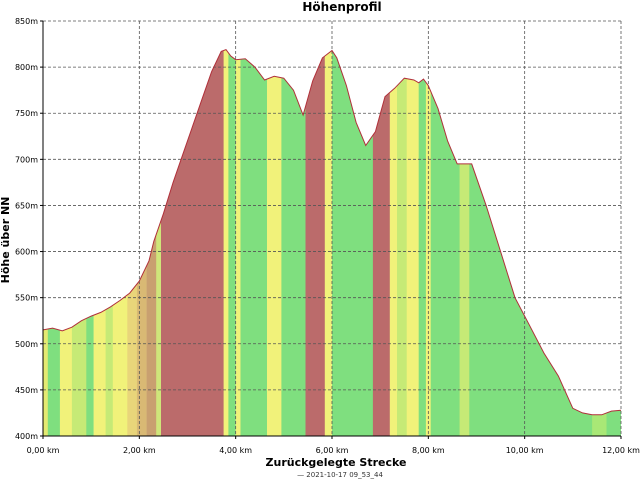 The image size is (640, 480). Describe the element at coordinates (525, 450) in the screenshot. I see `x-tick-label: 10,00 km` at that location.